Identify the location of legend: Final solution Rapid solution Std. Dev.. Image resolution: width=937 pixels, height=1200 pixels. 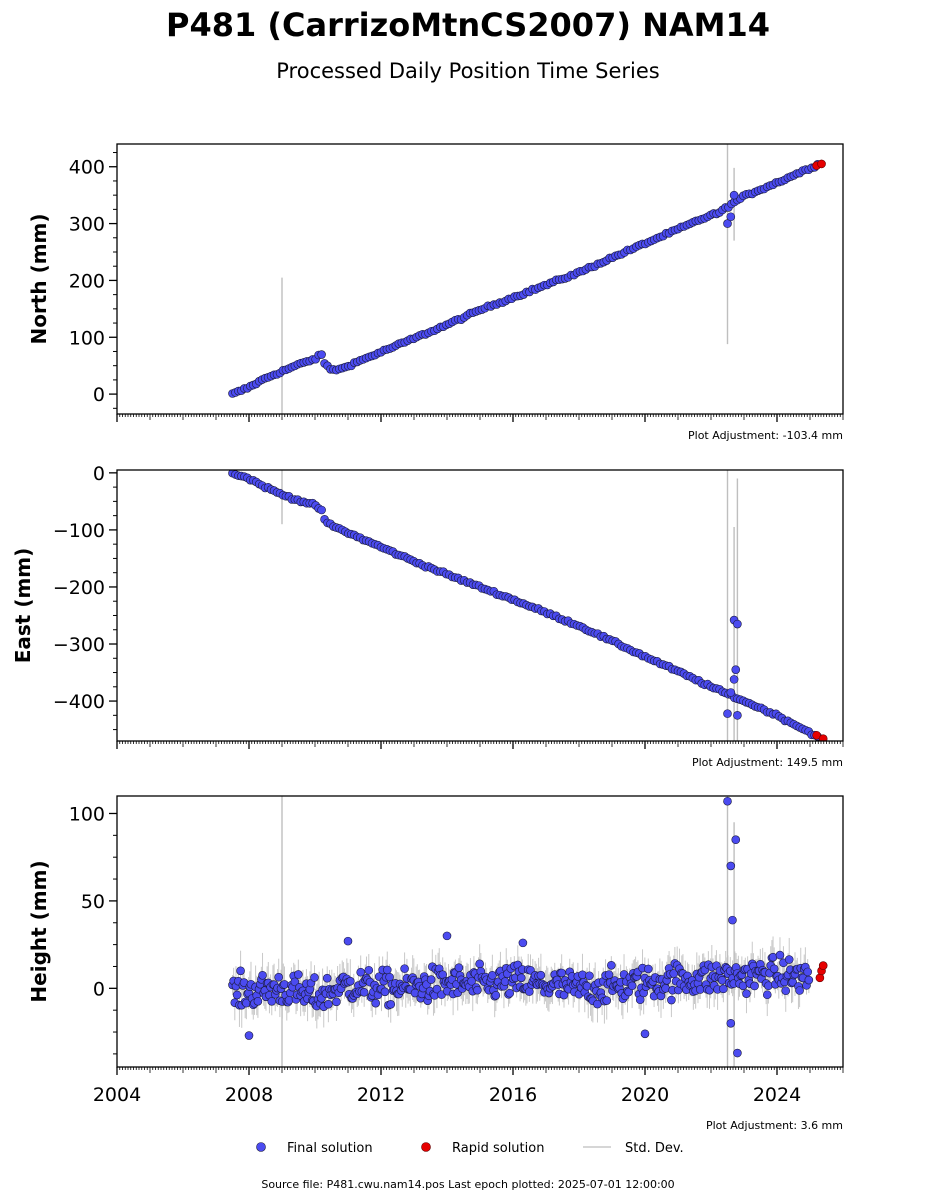
(470, 1148).